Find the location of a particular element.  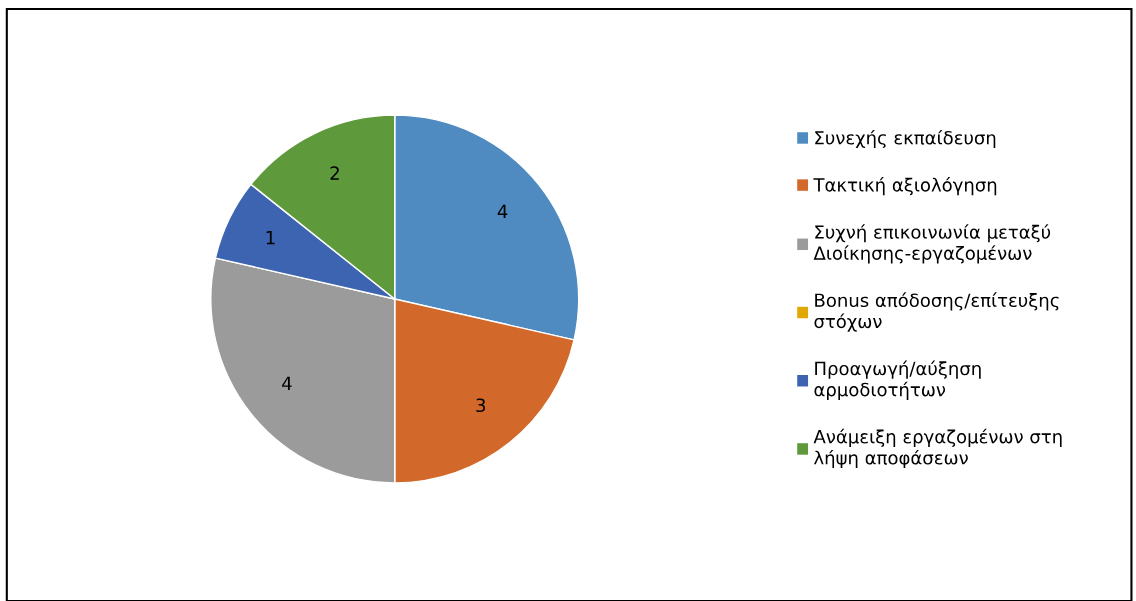

legend-label: Ανάμειξη εργαζομένων στη λήψη αποφάσεων is located at coordinates (937, 448).